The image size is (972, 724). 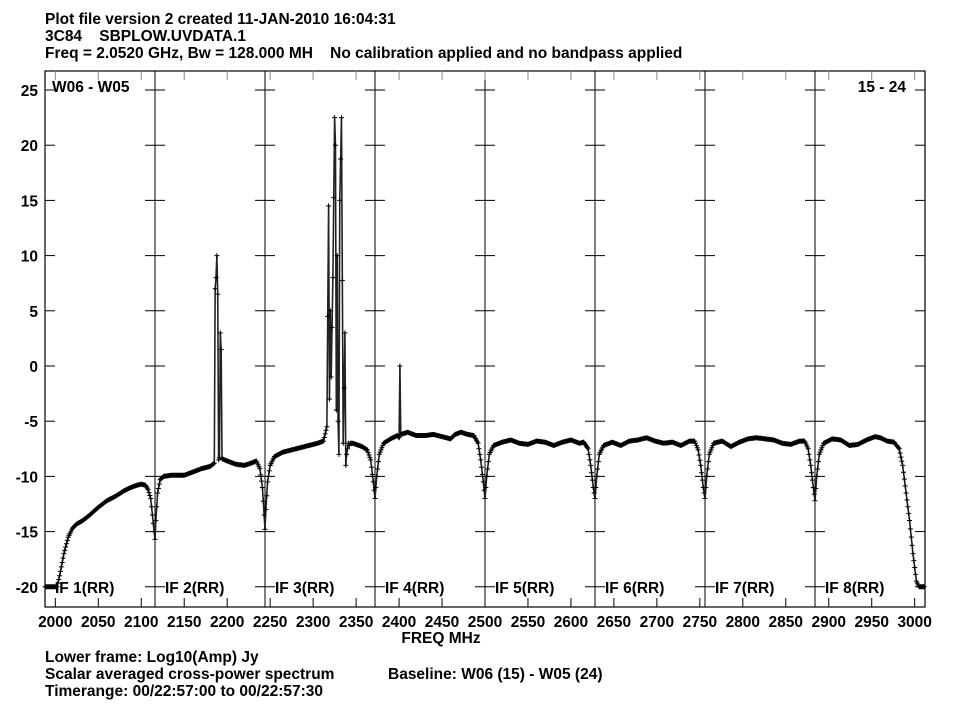 I want to click on x-tick-label: 2900, so click(x=829, y=622).